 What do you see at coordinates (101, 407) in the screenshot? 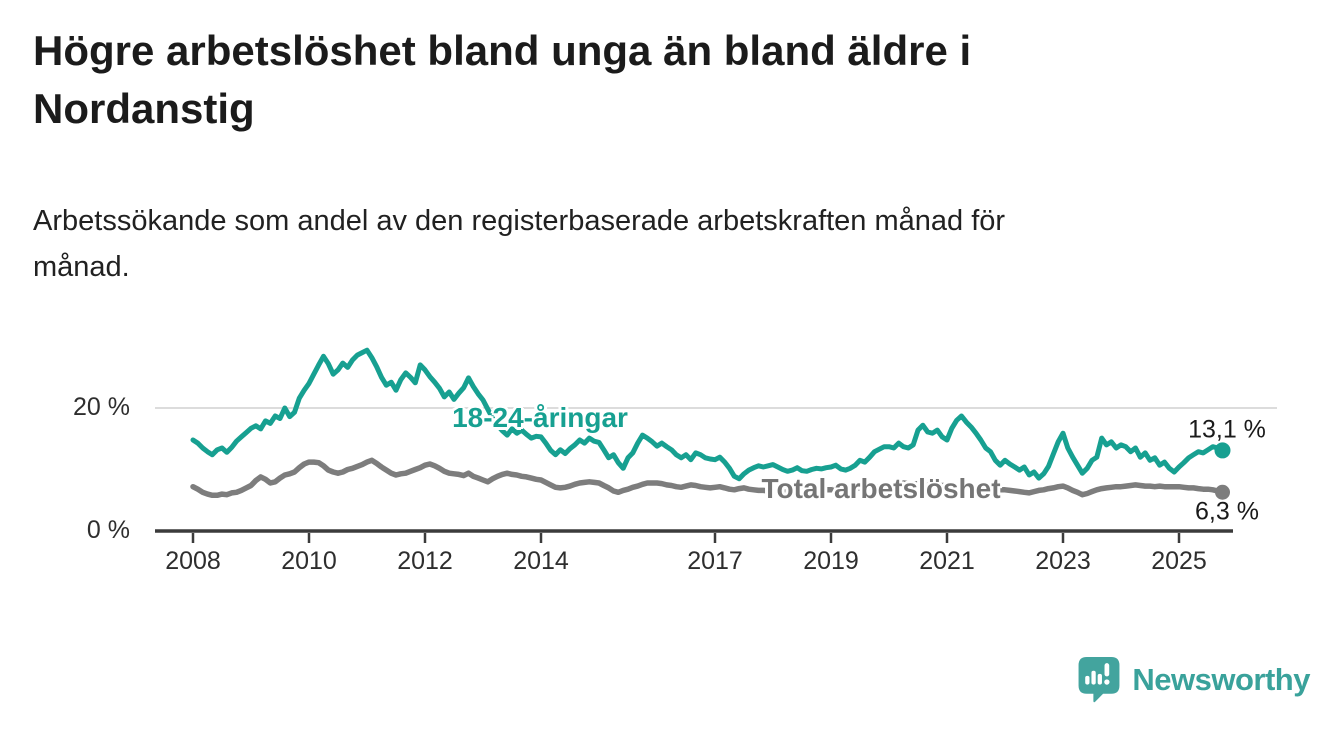
I see `y-axis-label-20: 20 %` at bounding box center [101, 407].